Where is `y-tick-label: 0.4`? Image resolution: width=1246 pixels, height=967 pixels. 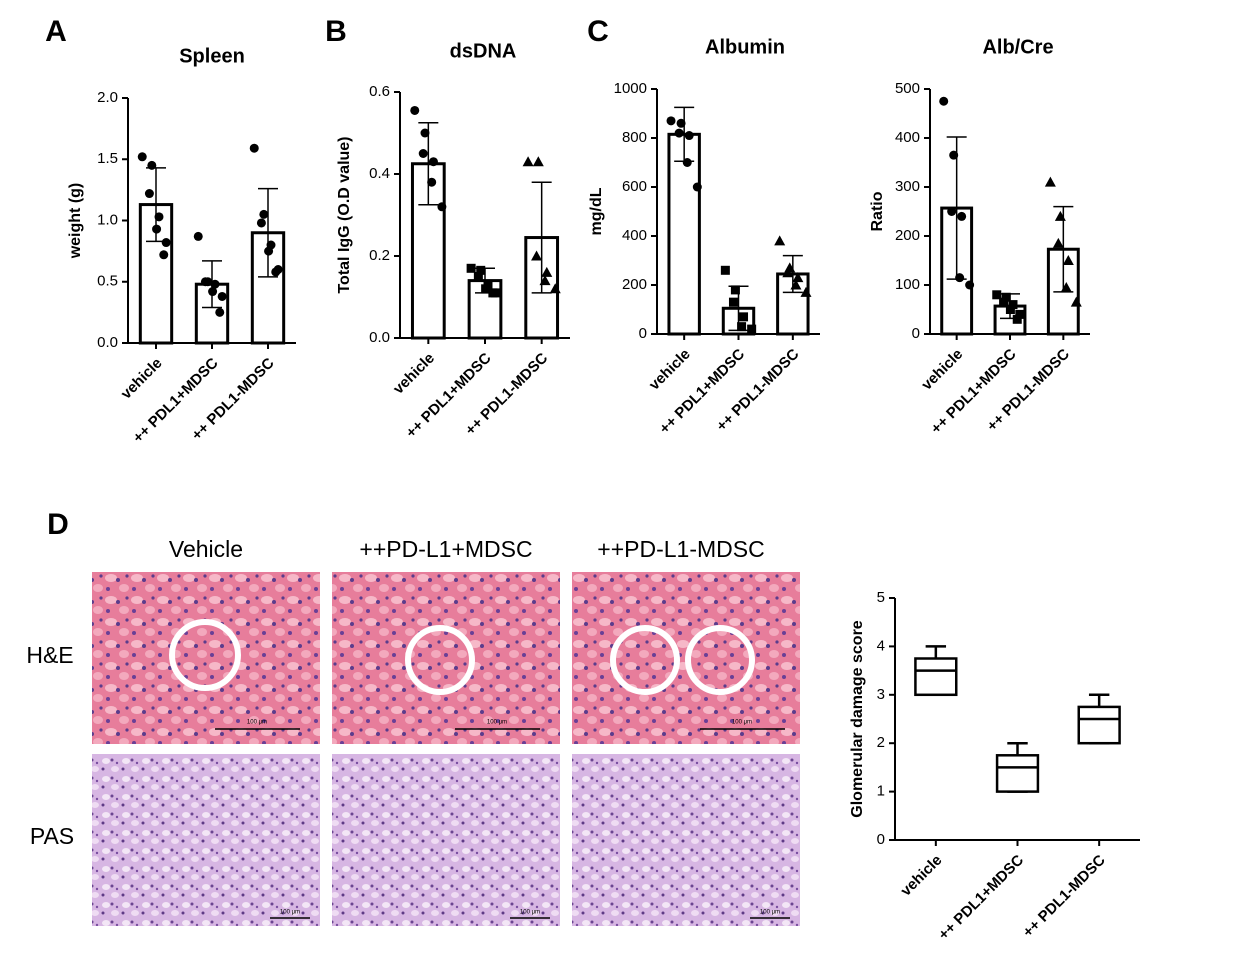 y-tick-label: 0.4 is located at coordinates (379, 173).